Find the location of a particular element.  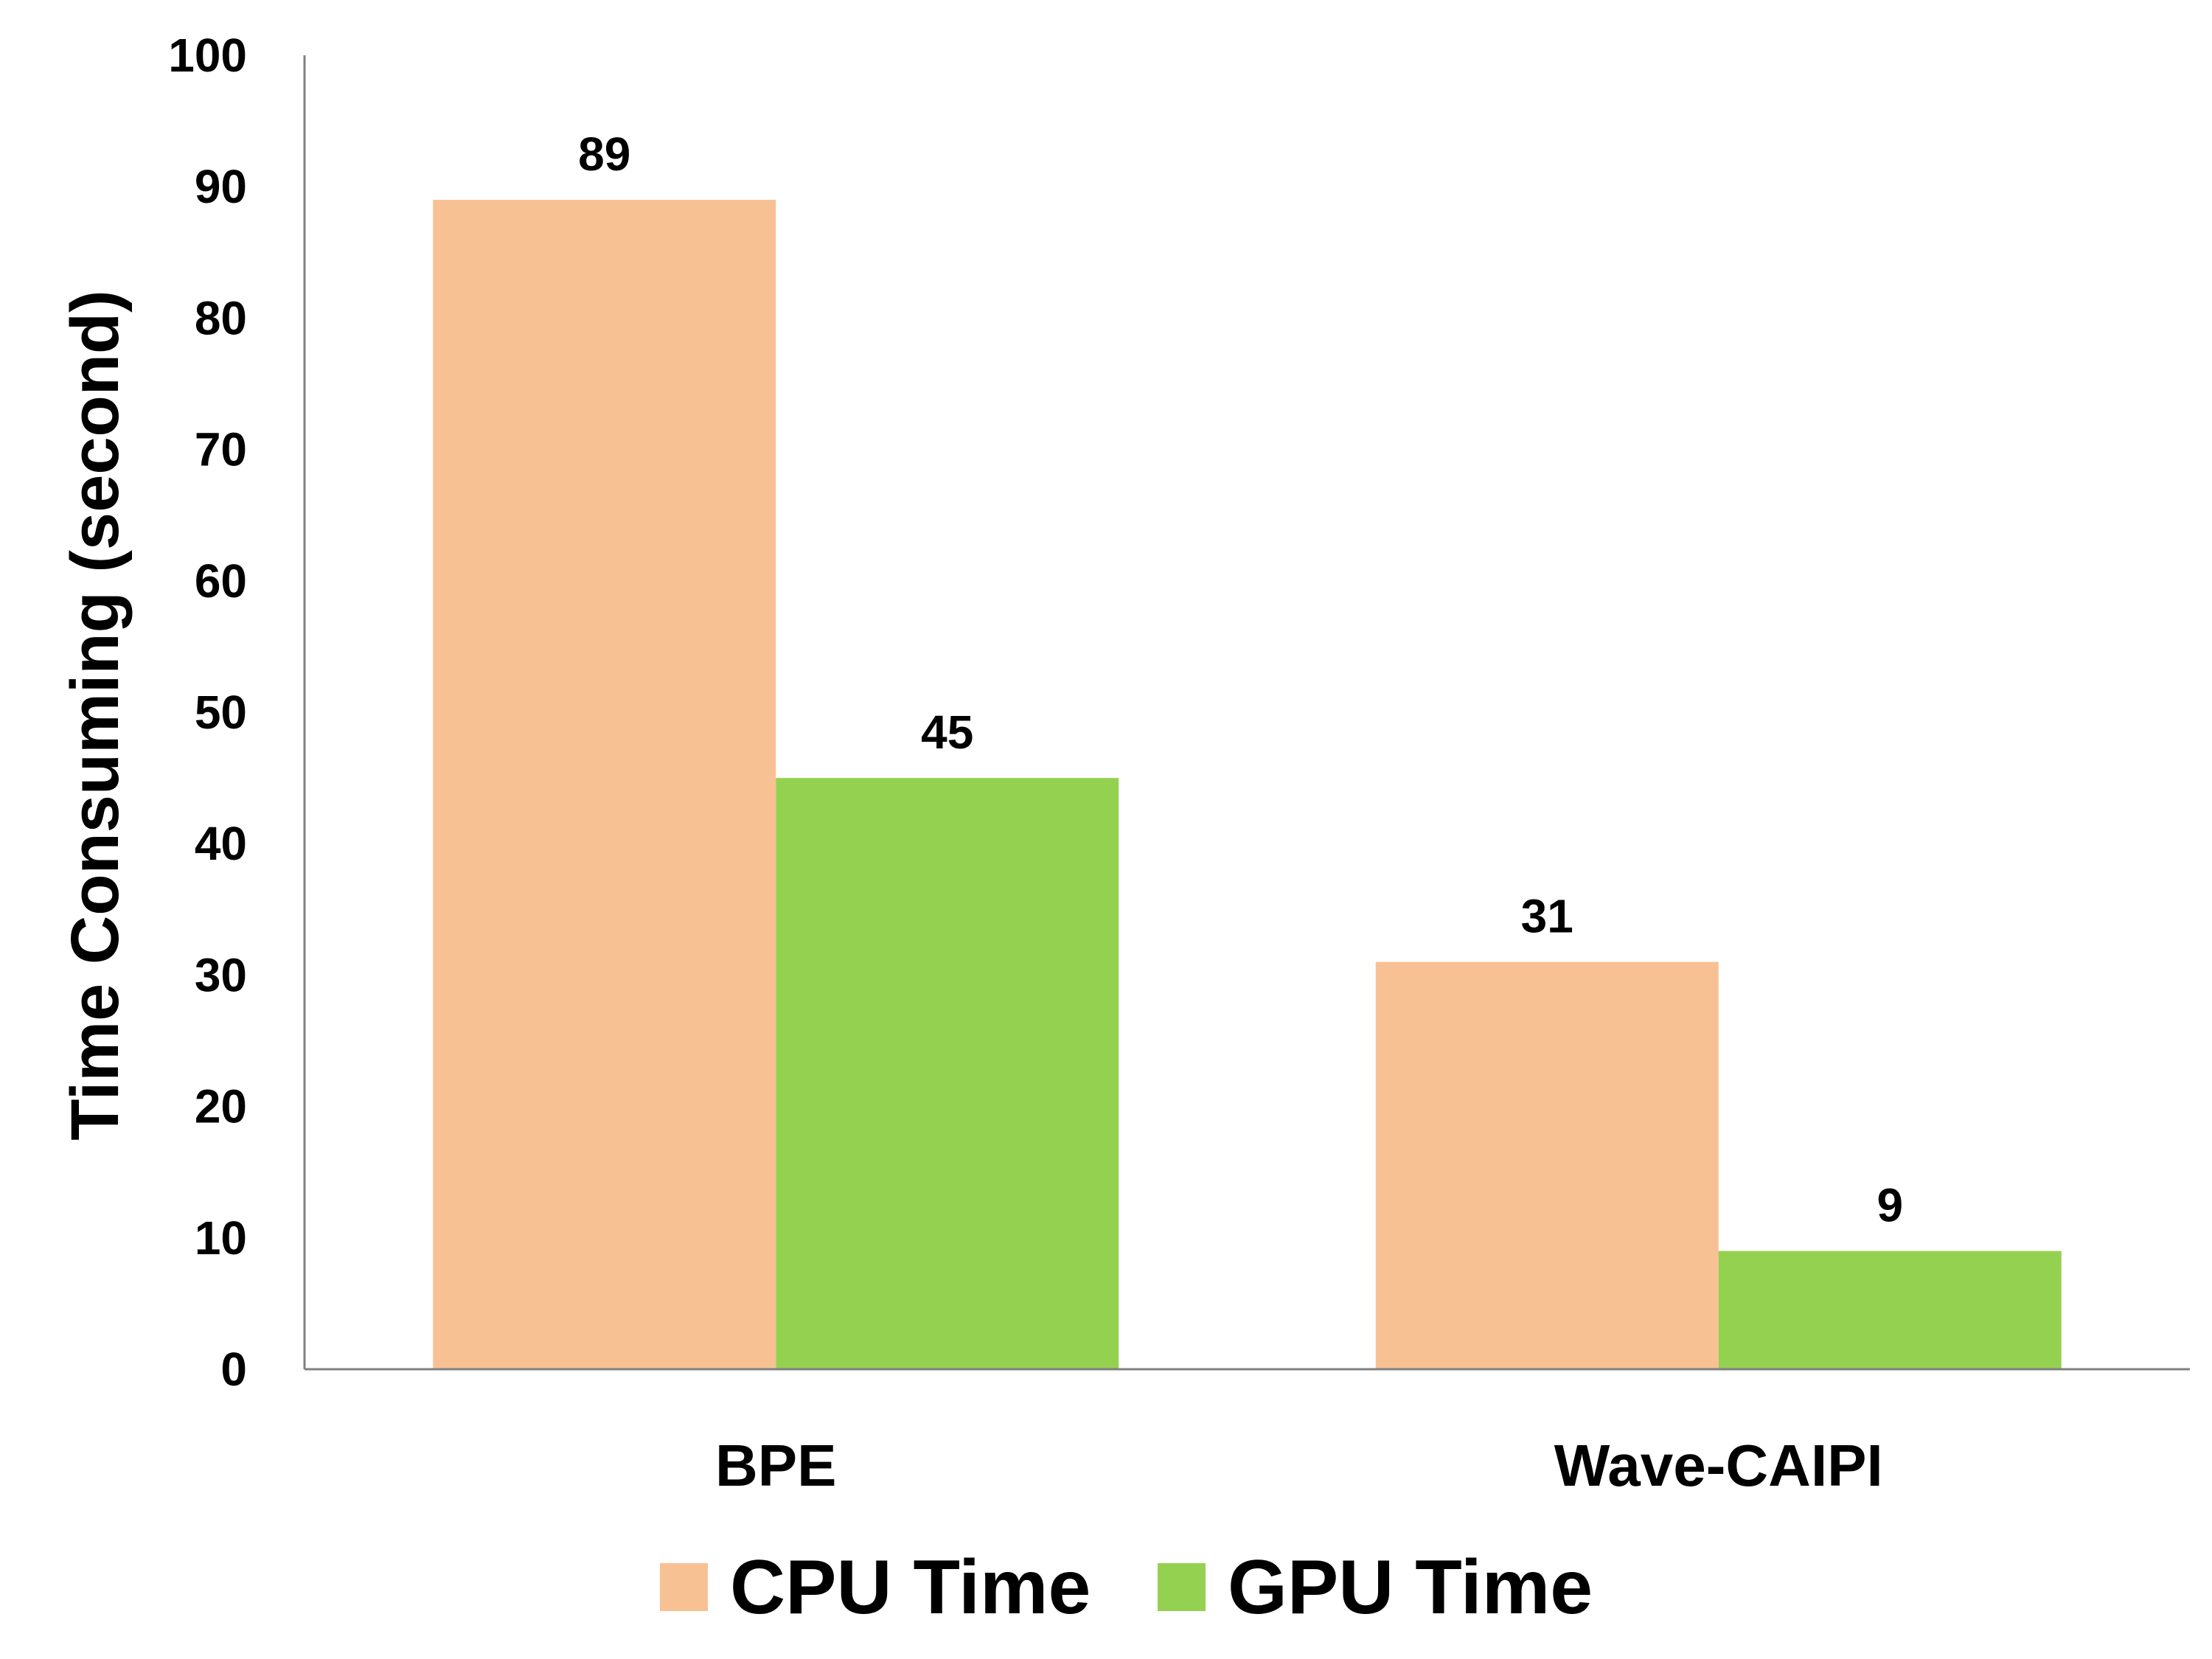

bar-gpu-time-wave-caipi is located at coordinates (1890, 1310).